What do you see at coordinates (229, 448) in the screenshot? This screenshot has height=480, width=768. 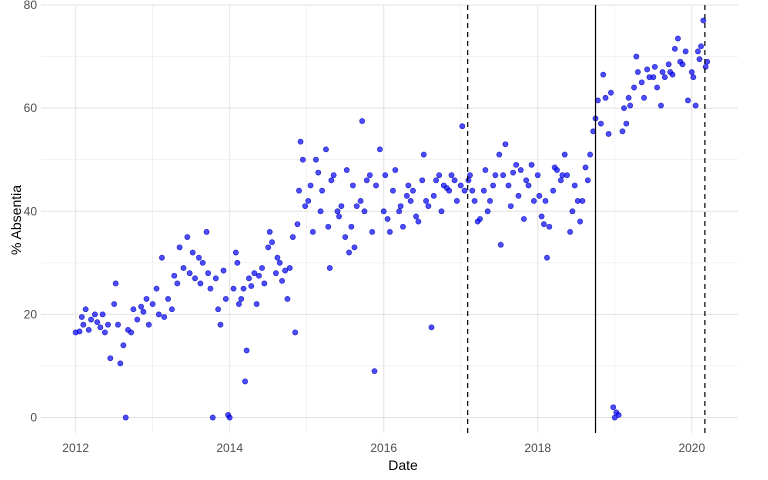 I see `x-tick-label: 2014` at bounding box center [229, 448].